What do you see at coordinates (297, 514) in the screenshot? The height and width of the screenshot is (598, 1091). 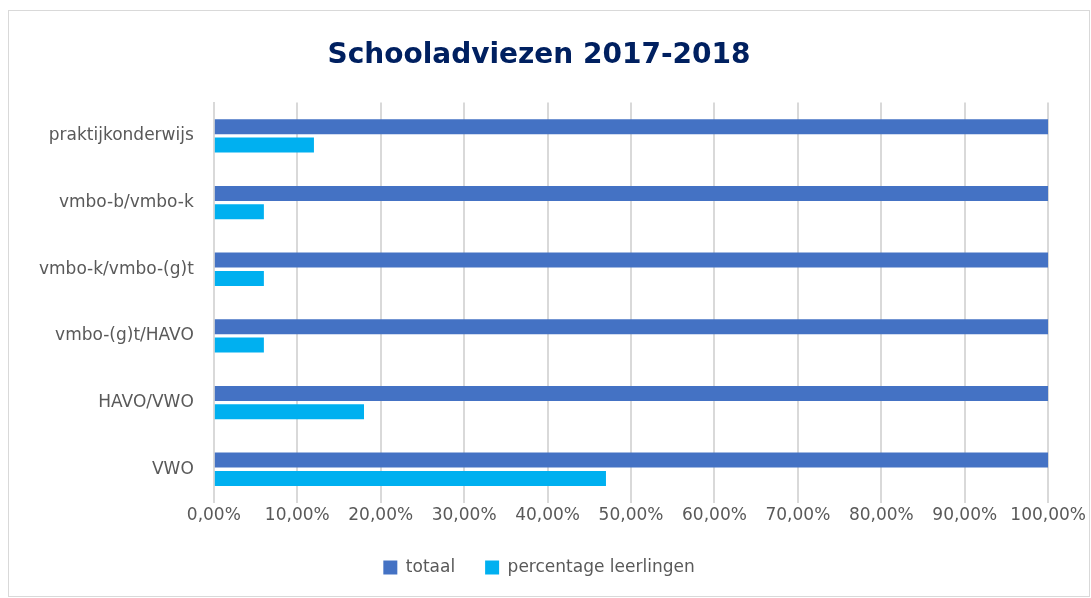 I see `x-tick-label: 10,00%` at bounding box center [297, 514].